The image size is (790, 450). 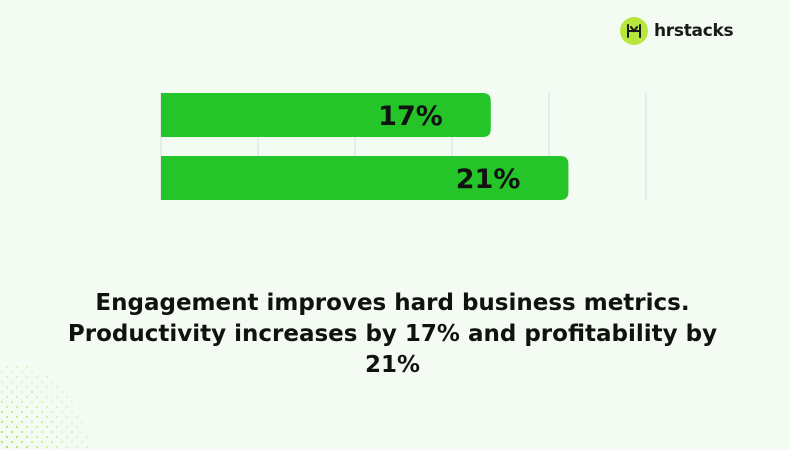 What do you see at coordinates (694, 31) in the screenshot?
I see `brand-name: hrstacks` at bounding box center [694, 31].